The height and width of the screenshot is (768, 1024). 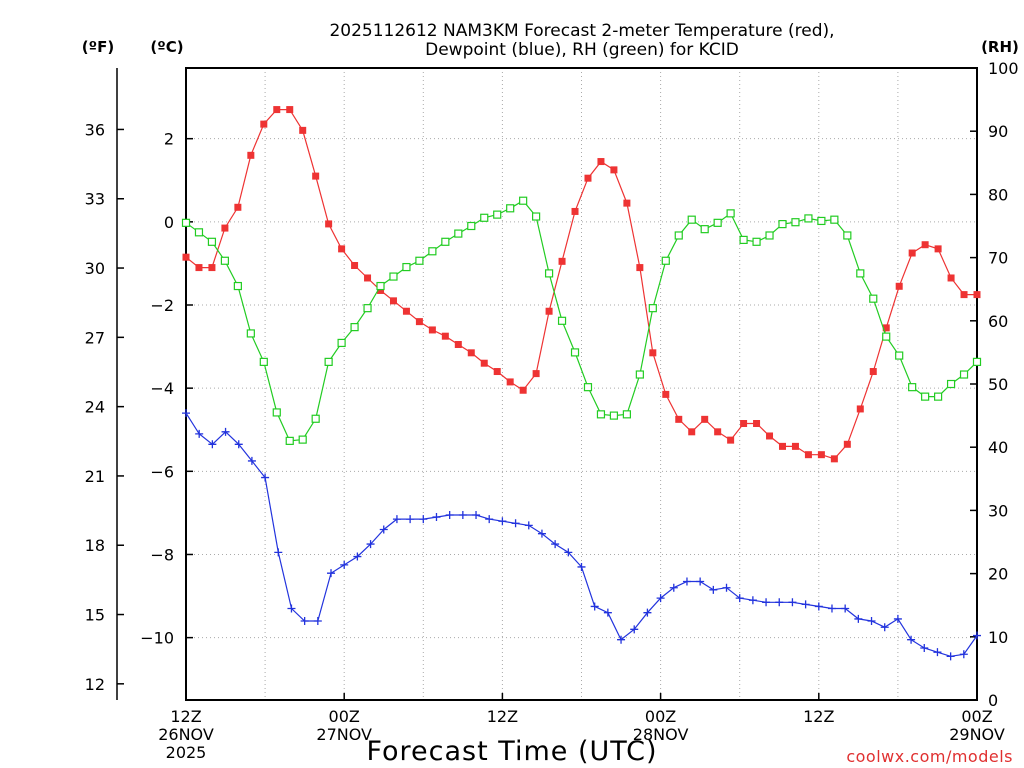 I want to click on celsius-tick-label: 2, so click(x=169, y=139).